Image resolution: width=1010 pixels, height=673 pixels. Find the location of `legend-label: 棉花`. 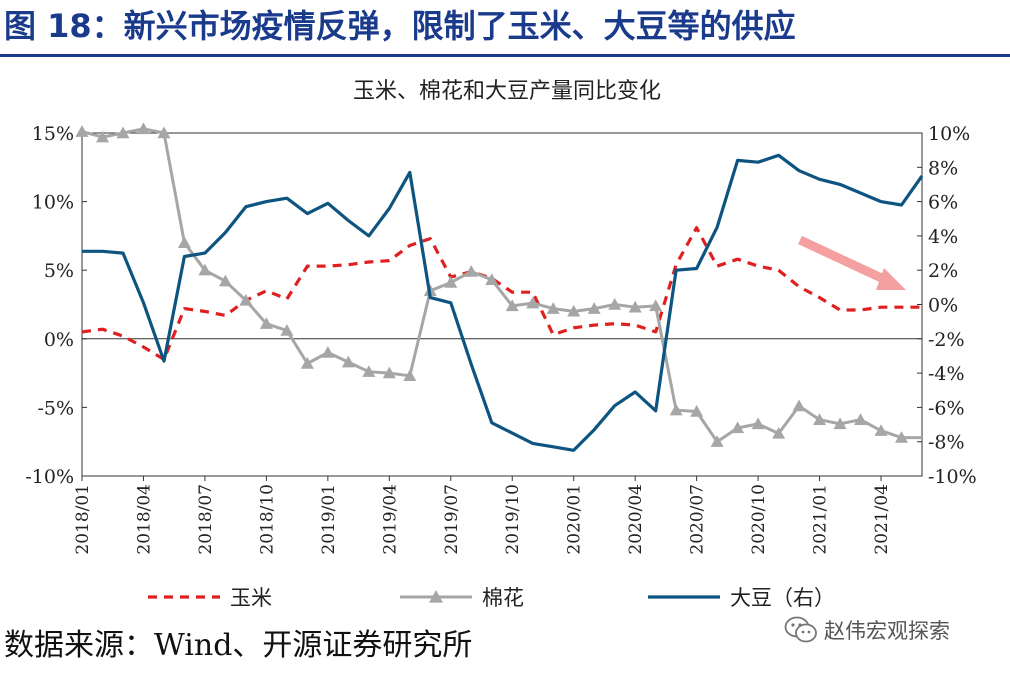

legend-label: 棉花 is located at coordinates (503, 598).